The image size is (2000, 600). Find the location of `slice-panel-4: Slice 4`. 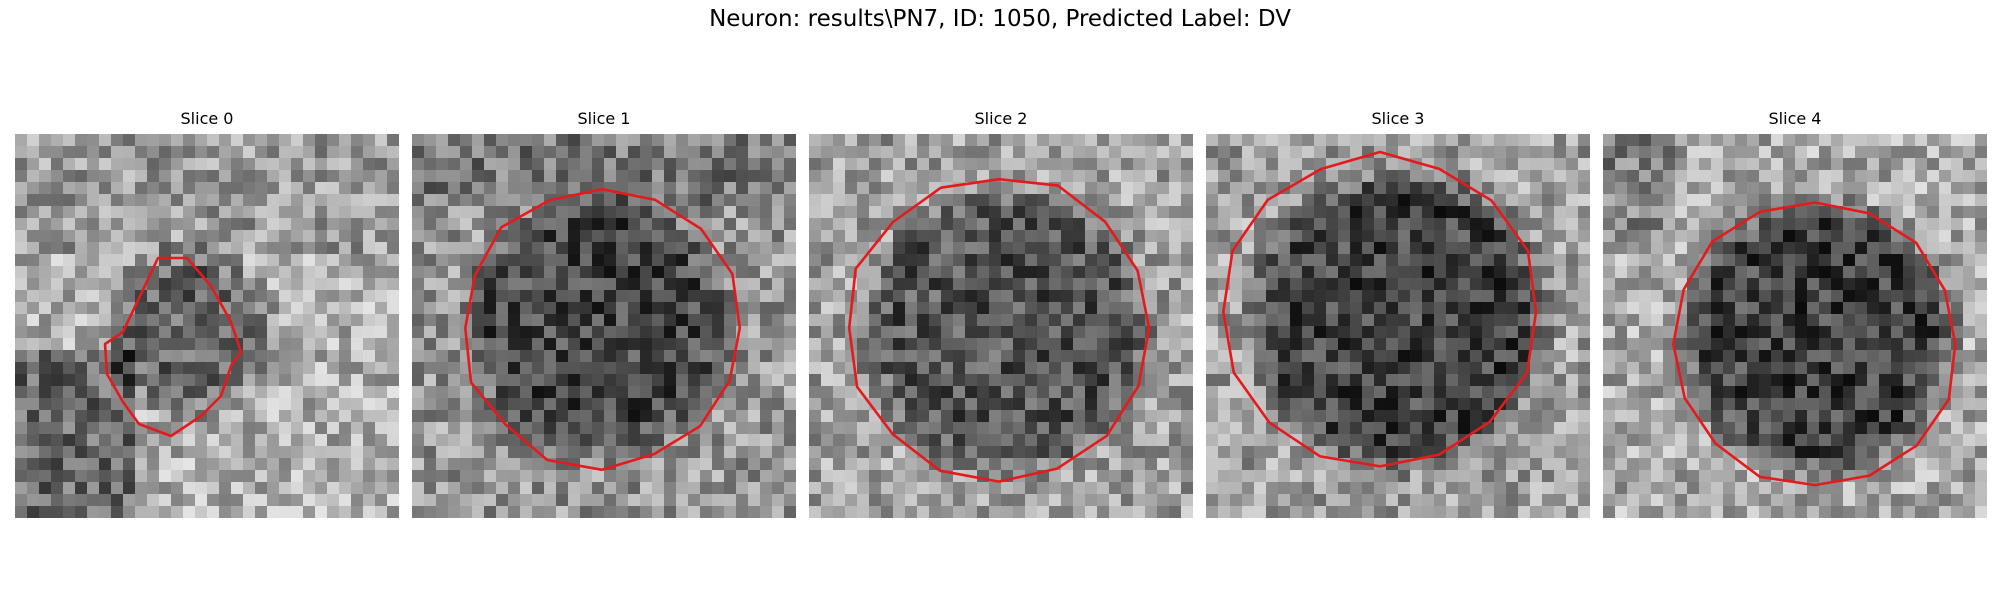

slice-panel-4: Slice 4 is located at coordinates (1795, 313).